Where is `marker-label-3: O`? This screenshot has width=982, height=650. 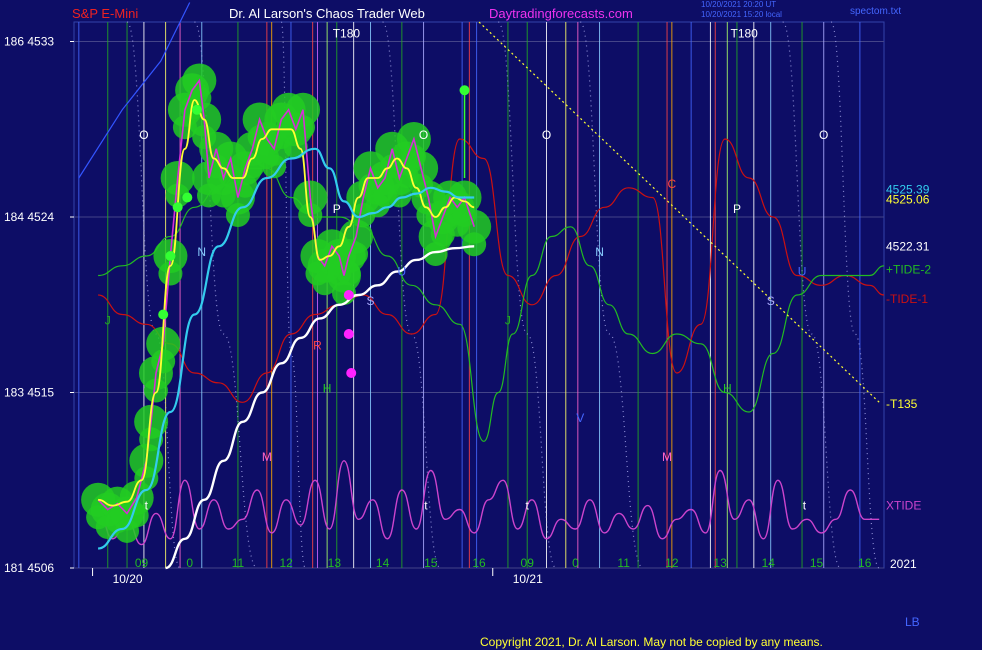 marker-label-3: O is located at coordinates (823, 135).